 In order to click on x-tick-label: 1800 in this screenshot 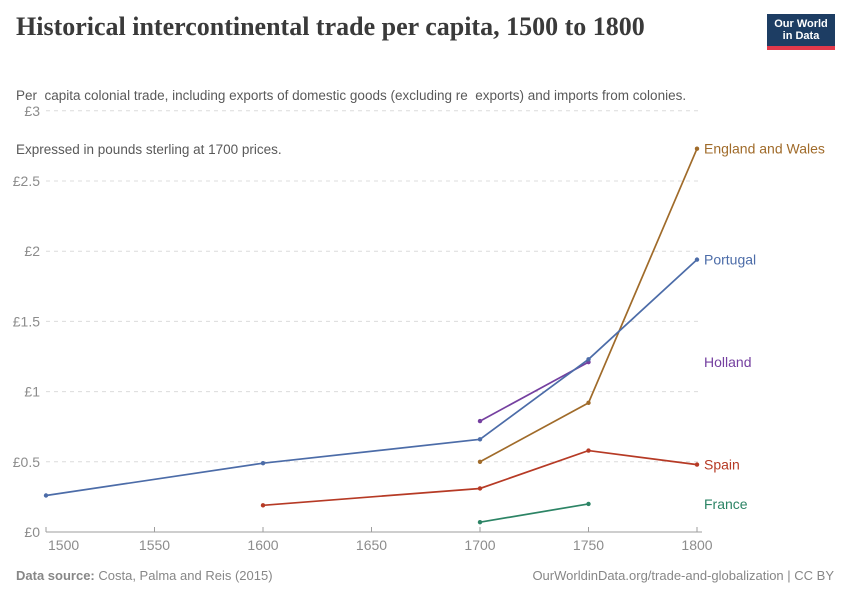, I will do `click(696, 545)`.